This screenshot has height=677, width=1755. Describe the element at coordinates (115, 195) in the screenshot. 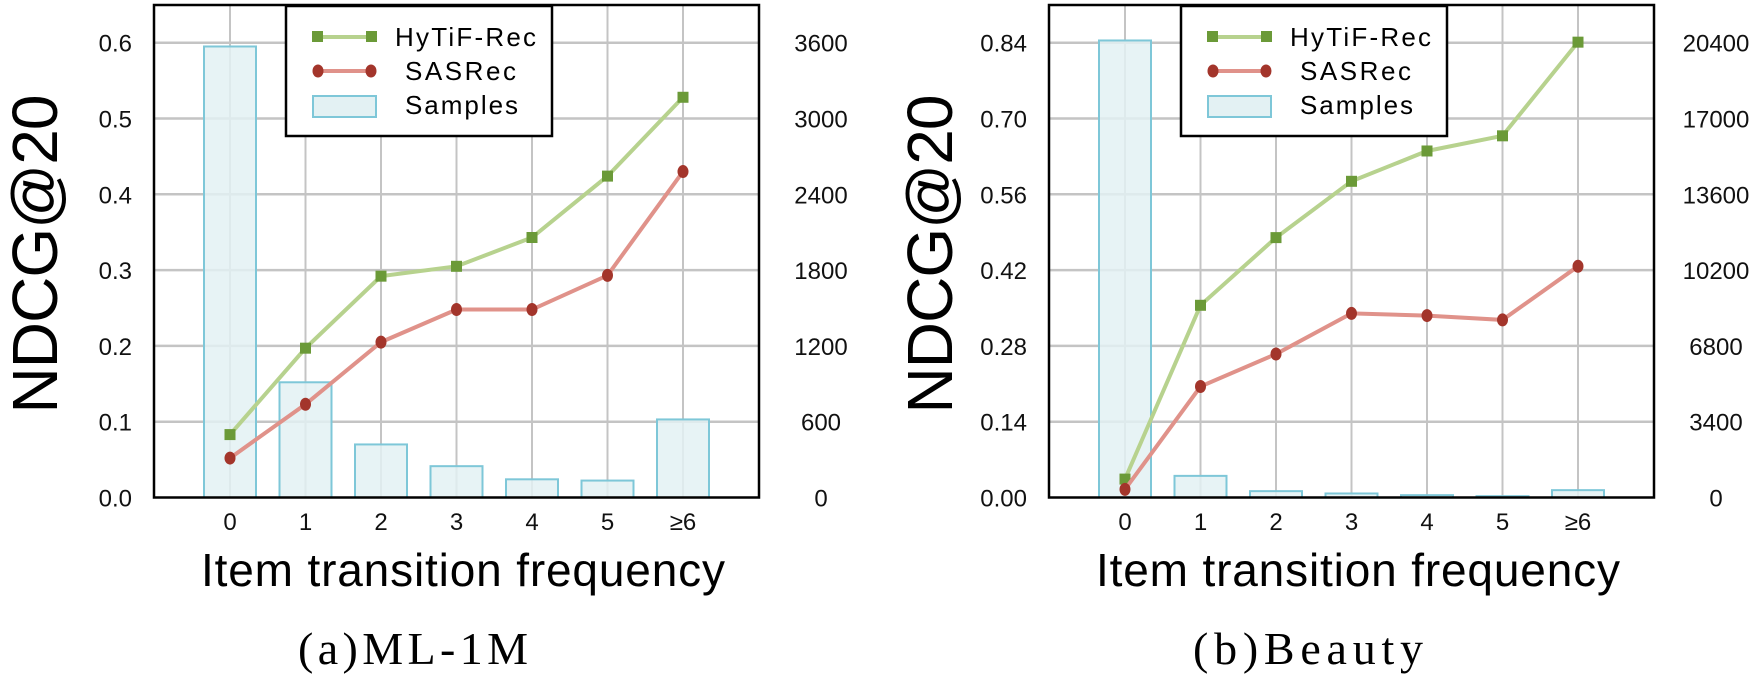

I see `y-tick-label: 0.4` at that location.